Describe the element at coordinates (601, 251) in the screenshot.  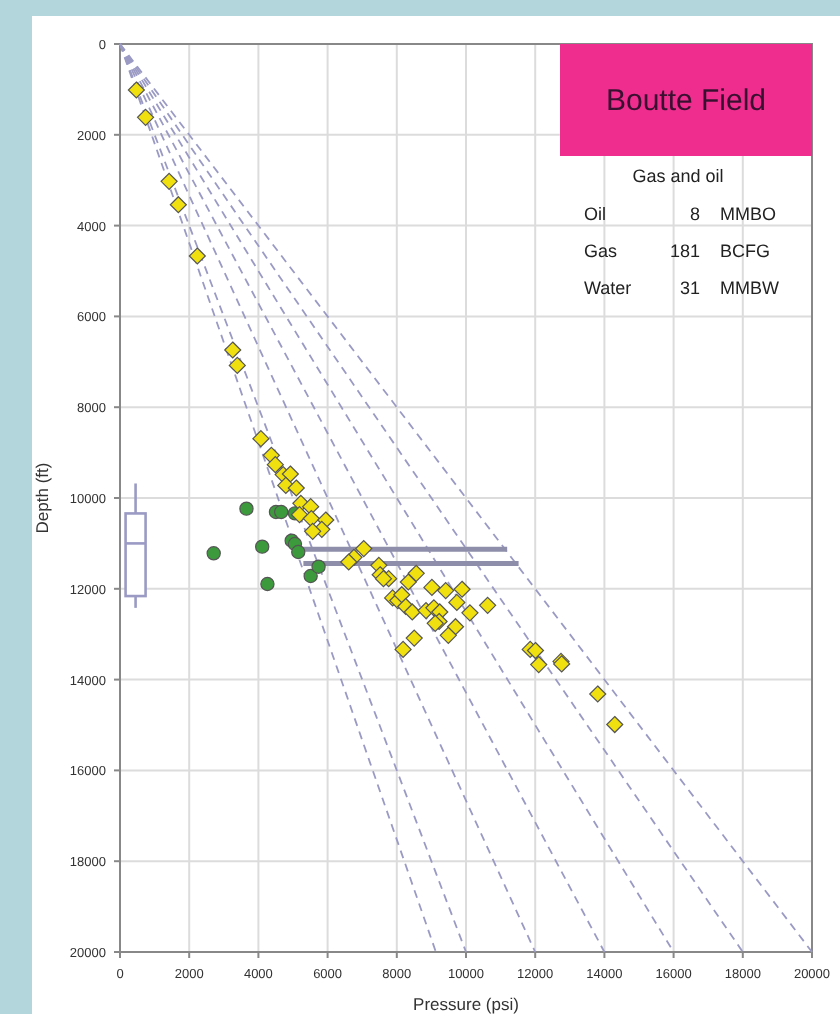
I see `annotation: Gas` at that location.